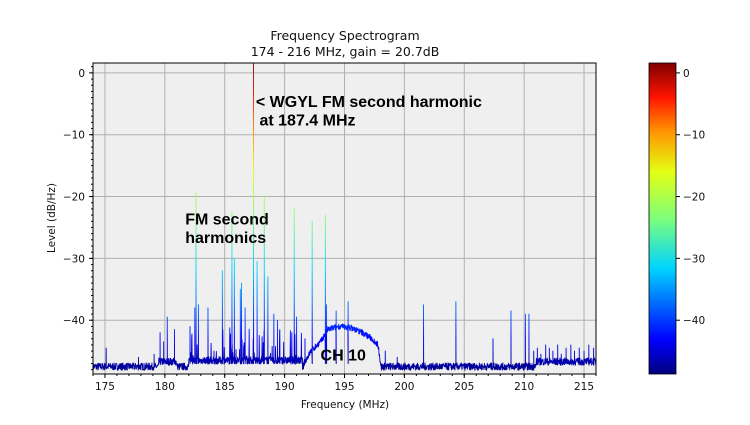  What do you see at coordinates (694, 198) in the screenshot?
I see `colorbar-tick-label: −20` at bounding box center [694, 198].